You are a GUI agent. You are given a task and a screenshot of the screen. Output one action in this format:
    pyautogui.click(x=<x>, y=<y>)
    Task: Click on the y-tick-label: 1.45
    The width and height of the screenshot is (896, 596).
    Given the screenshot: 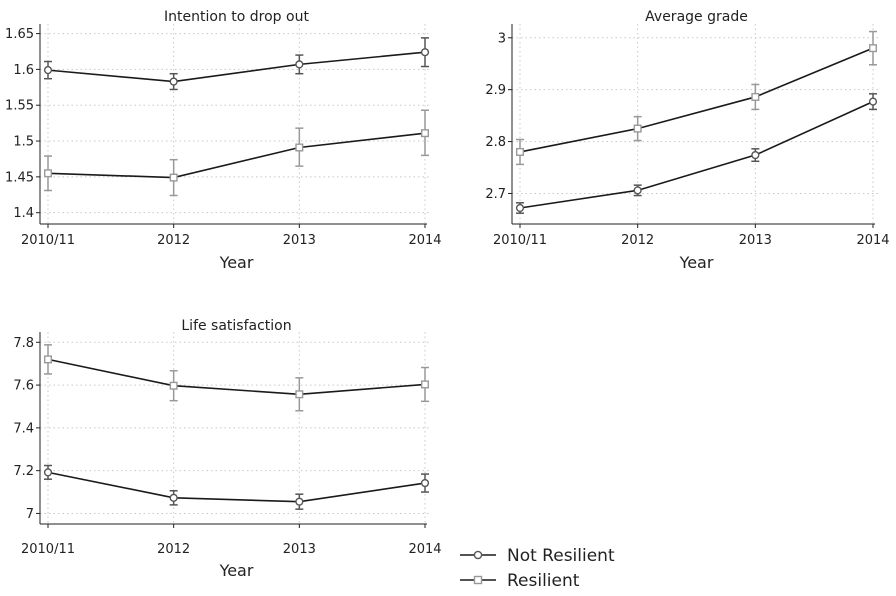 What is the action you would take?
    pyautogui.click(x=19, y=177)
    